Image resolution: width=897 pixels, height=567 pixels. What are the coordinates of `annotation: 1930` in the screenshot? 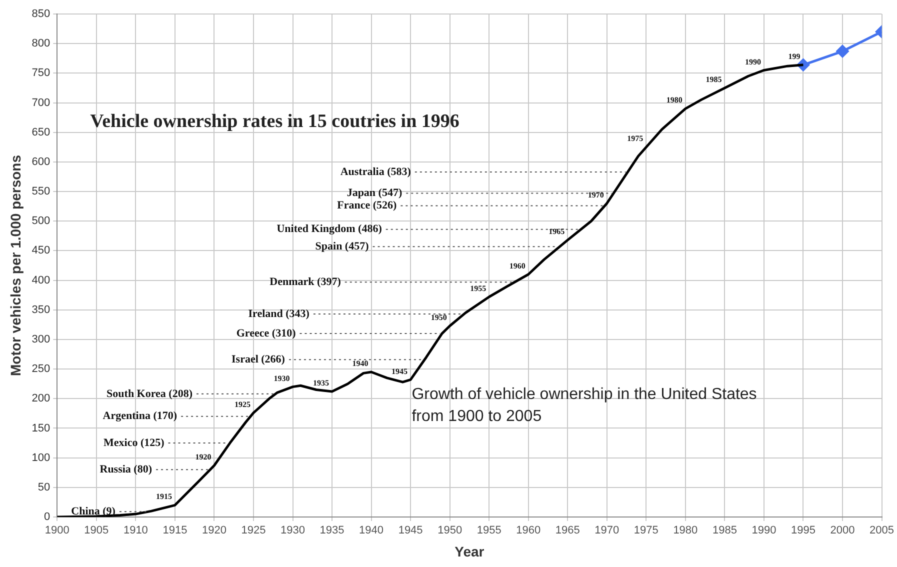 It's located at (282, 378).